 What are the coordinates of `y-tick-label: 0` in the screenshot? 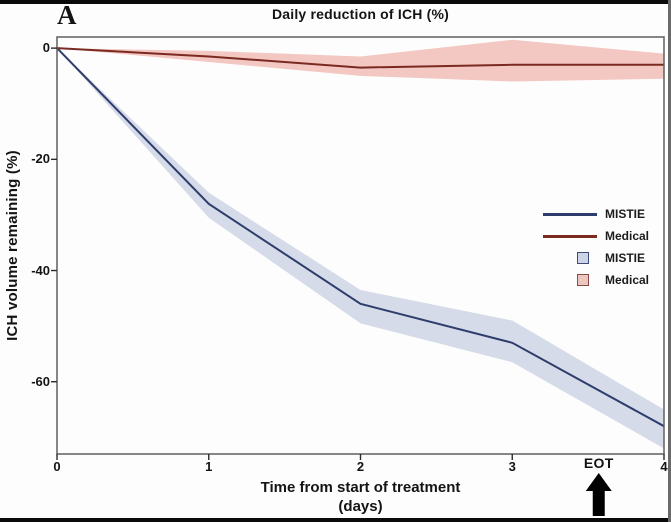 It's located at (46, 48).